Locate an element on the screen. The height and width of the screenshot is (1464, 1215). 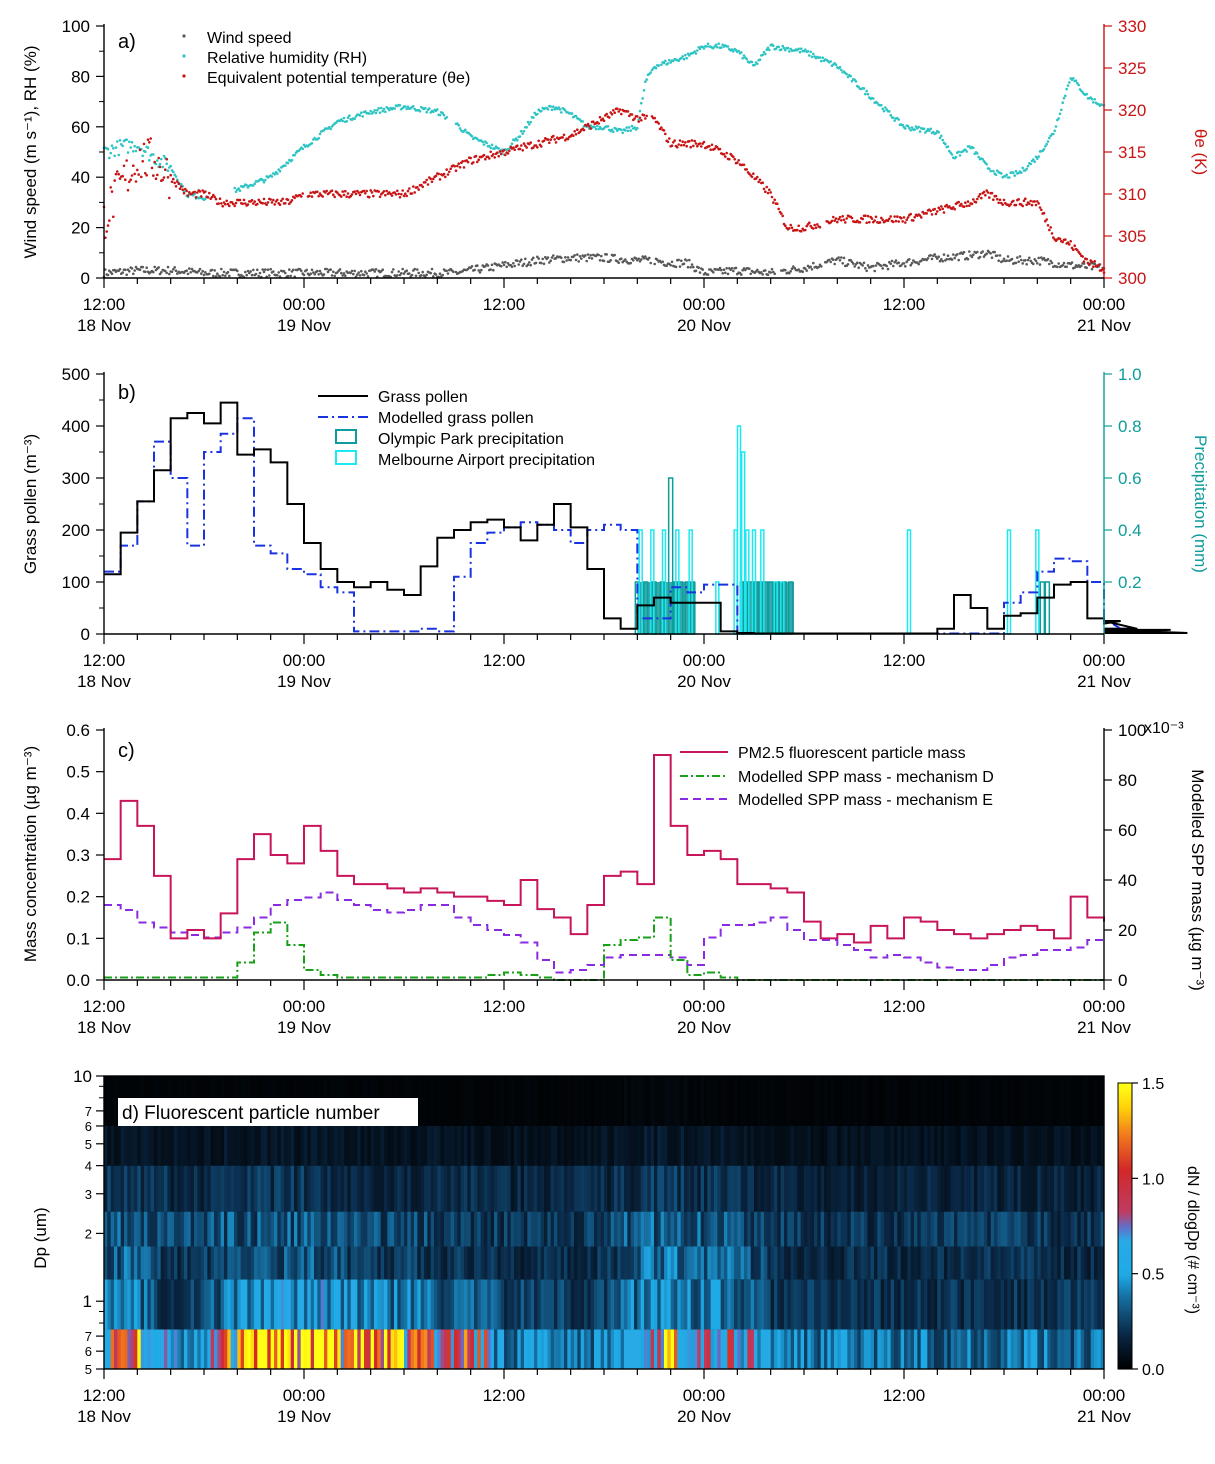
x-tick-label-time: 12:00 is located at coordinates (904, 304).